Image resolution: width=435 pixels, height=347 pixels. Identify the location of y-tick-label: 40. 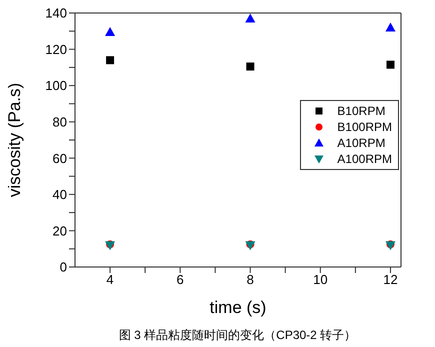
(59, 194).